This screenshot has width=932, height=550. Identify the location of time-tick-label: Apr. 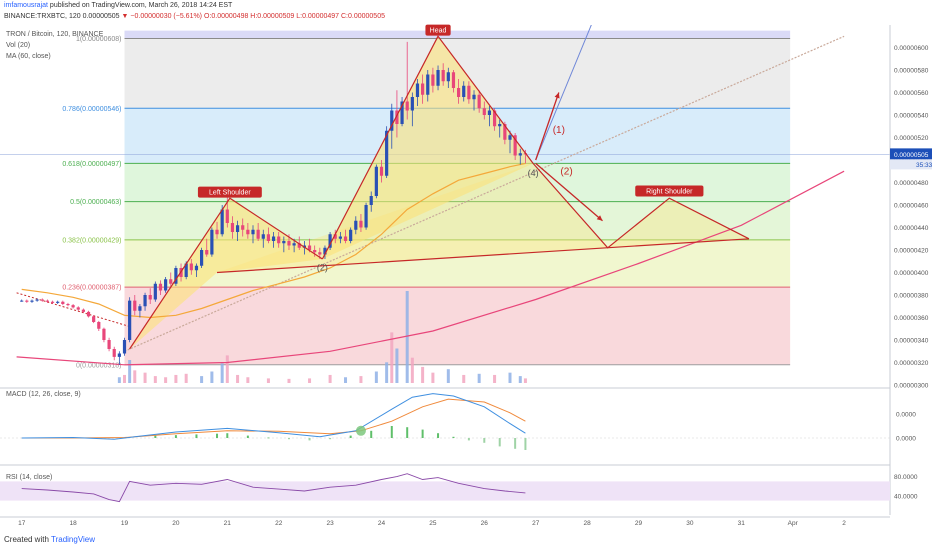
(793, 523).